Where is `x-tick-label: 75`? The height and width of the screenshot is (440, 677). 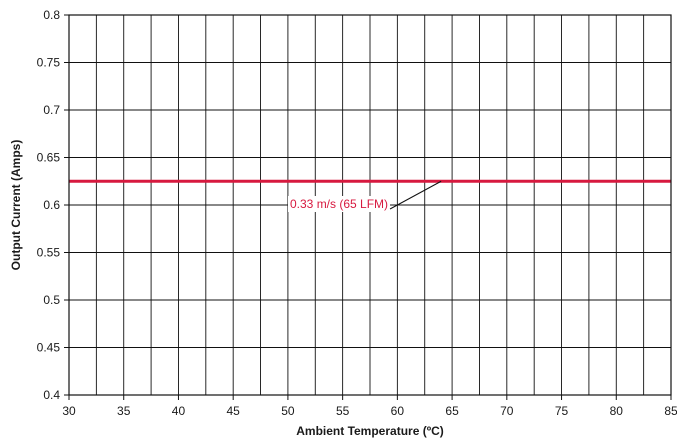 x-tick-label: 75 is located at coordinates (562, 411).